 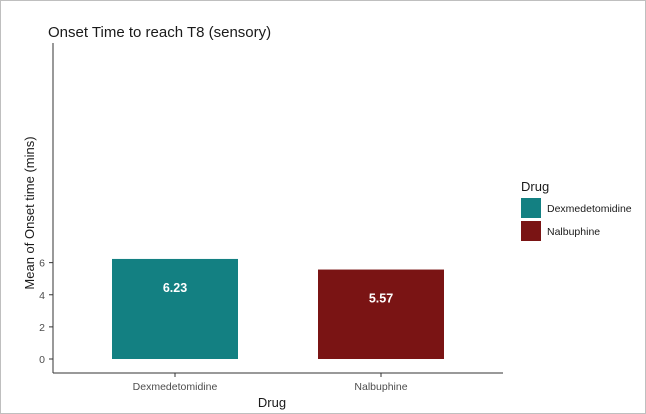 What do you see at coordinates (42, 264) in the screenshot?
I see `y-tick-label: 6` at bounding box center [42, 264].